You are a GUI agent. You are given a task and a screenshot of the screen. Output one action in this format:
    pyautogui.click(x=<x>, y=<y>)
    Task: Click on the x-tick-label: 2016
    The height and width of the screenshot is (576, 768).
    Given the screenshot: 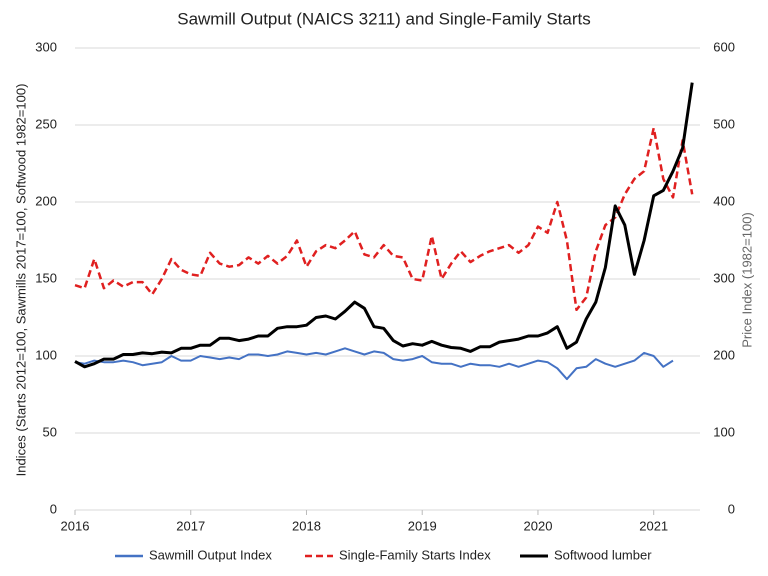 What is the action you would take?
    pyautogui.click(x=75, y=525)
    